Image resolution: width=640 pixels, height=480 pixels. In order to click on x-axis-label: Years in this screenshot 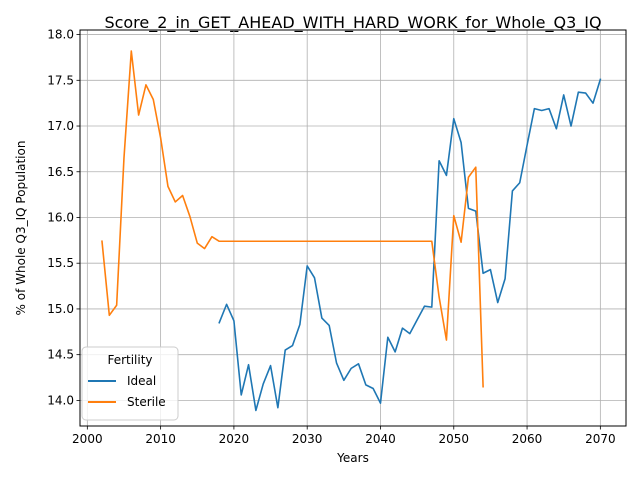, I will do `click(352, 458)`.